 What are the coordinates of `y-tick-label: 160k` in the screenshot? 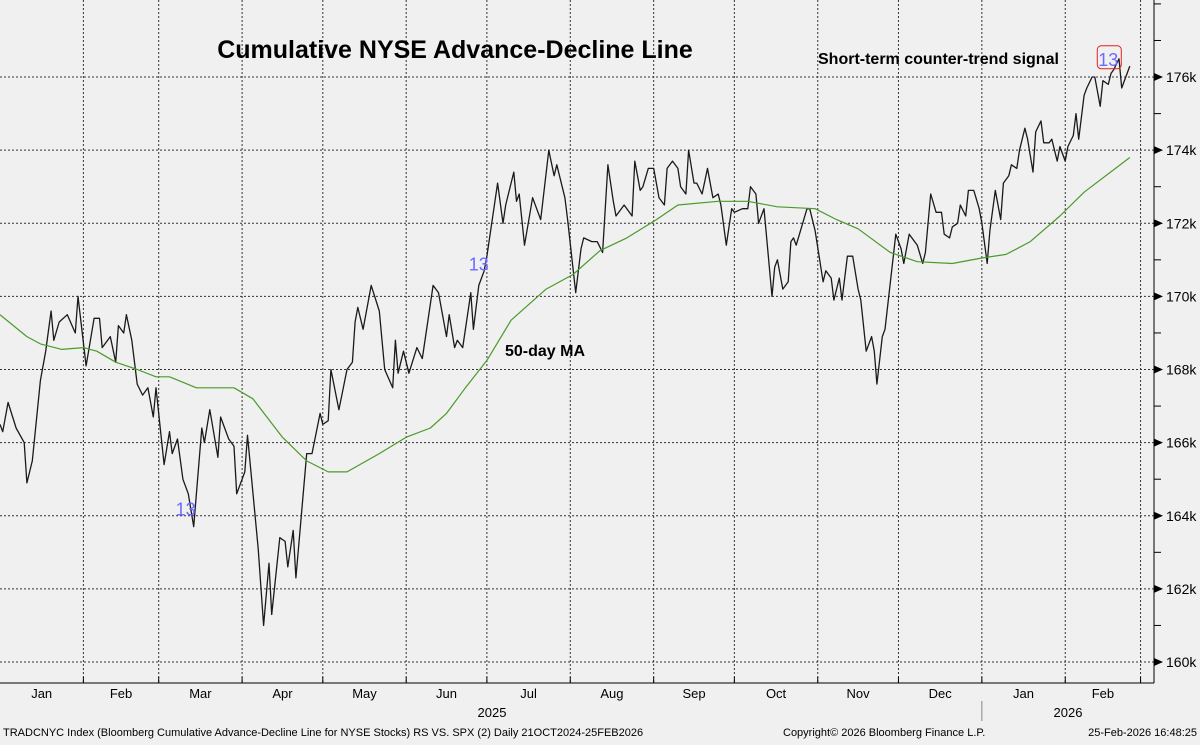 It's located at (1181, 662).